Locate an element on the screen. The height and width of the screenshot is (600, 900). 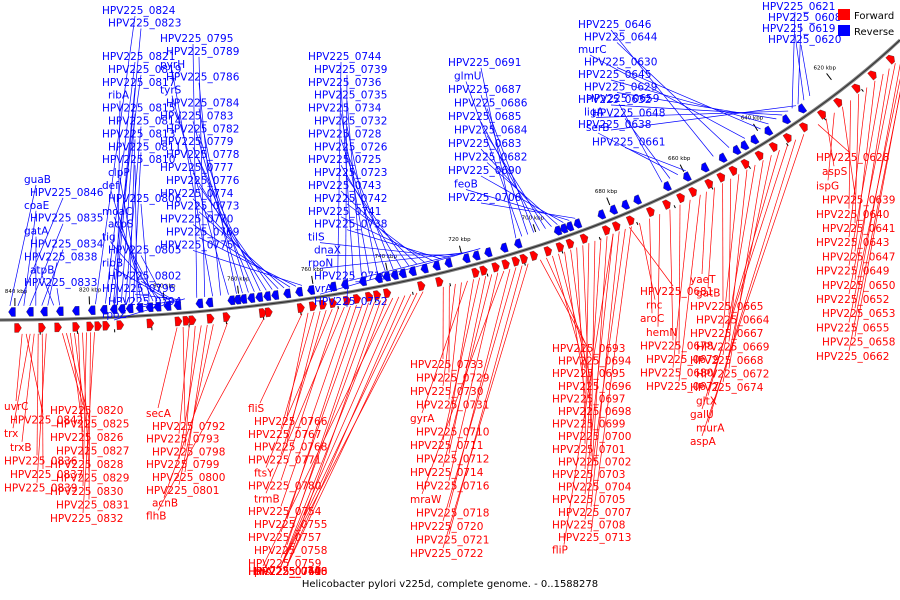
gene-label: HPV225_0621 is located at coordinates (798, 7).